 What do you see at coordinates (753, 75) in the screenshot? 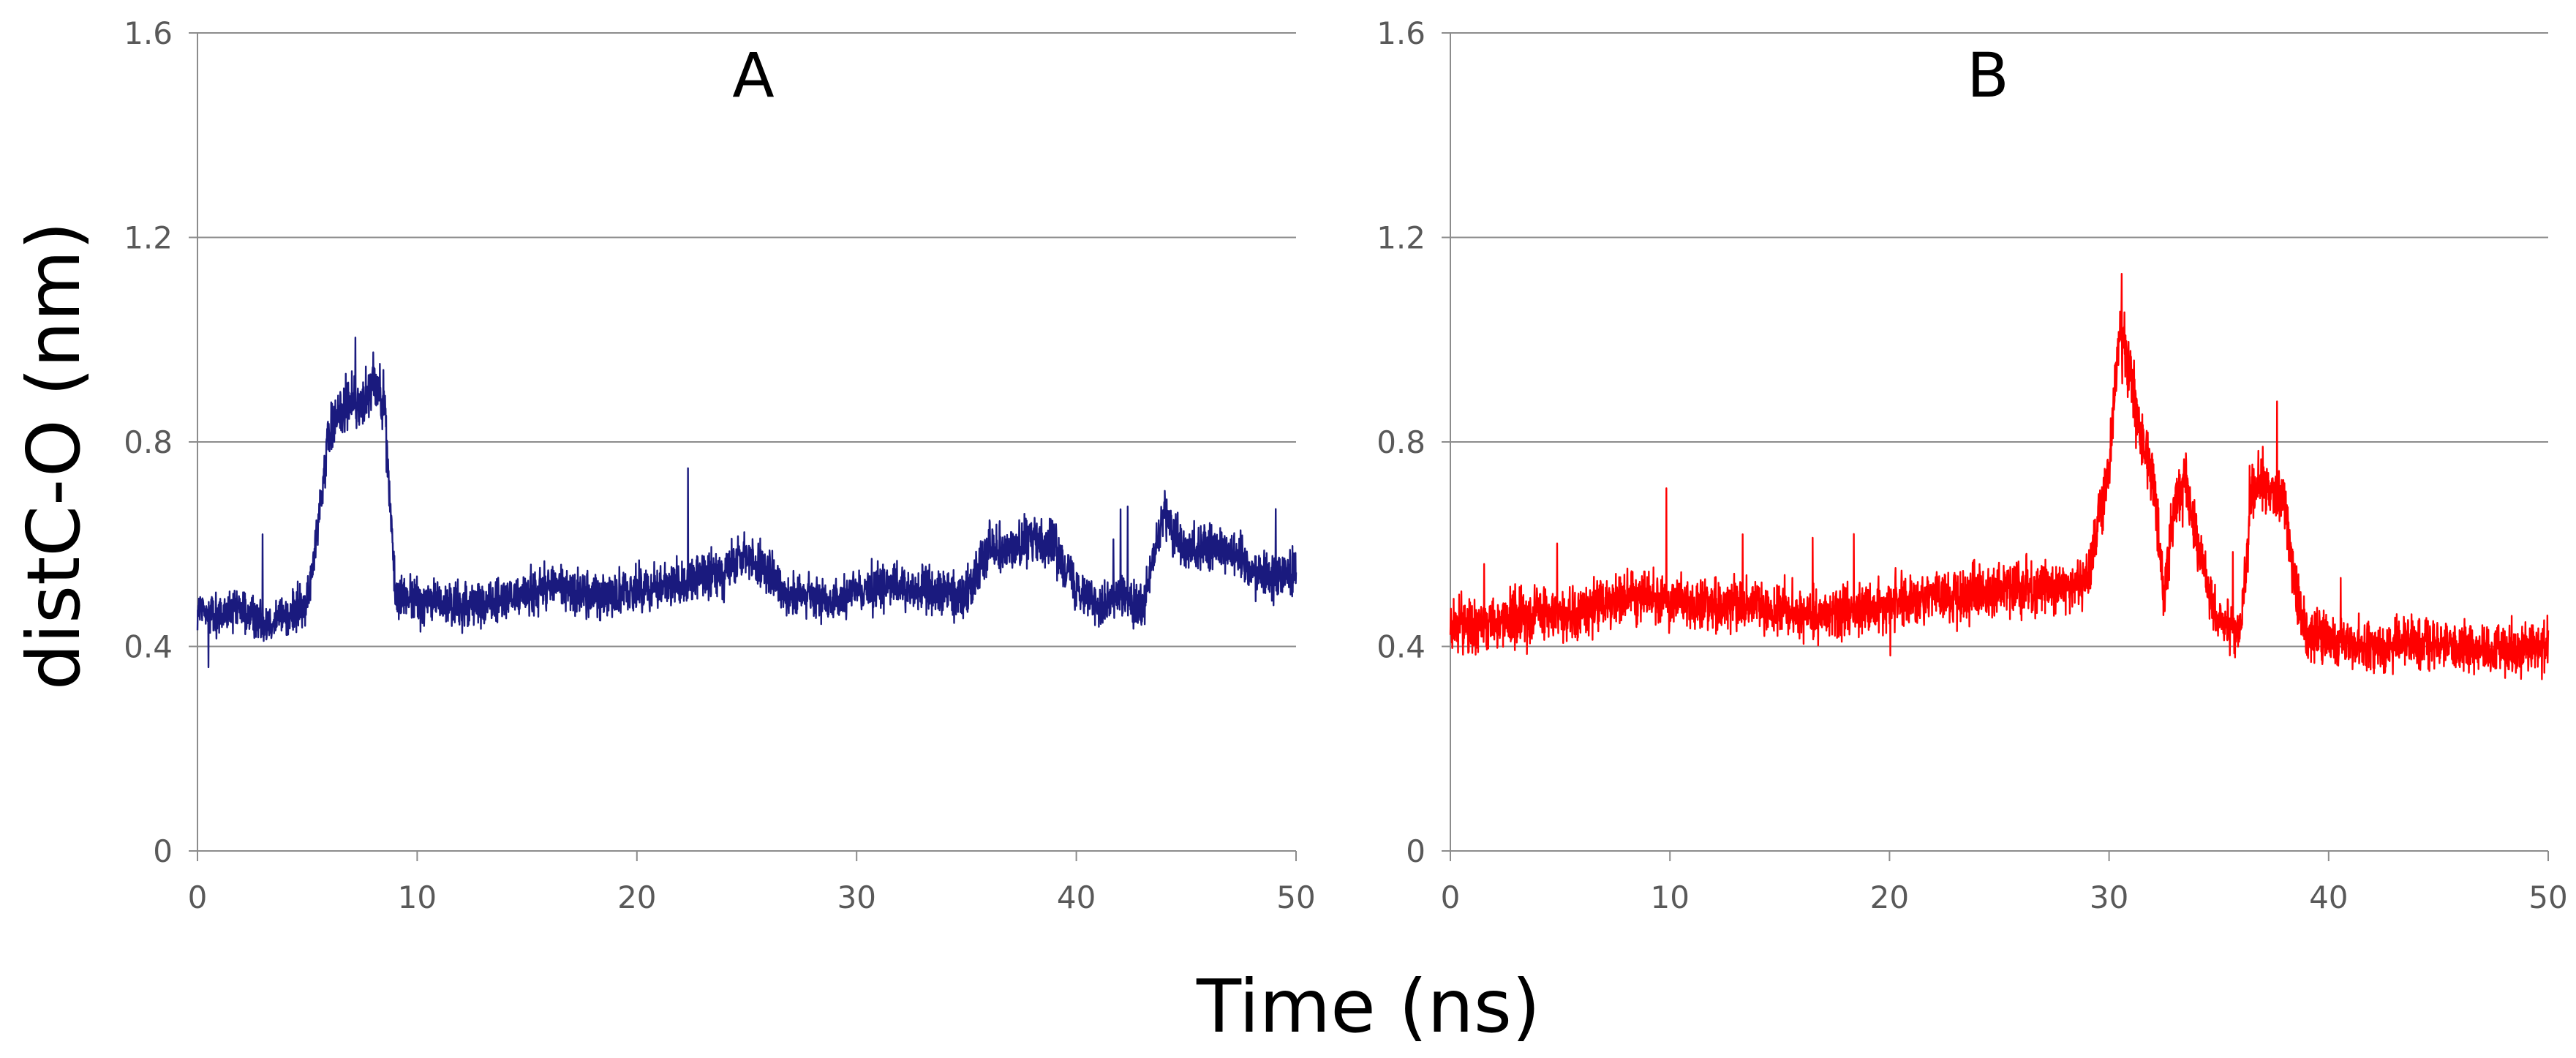
I see `panel-title-a: A` at bounding box center [753, 75].